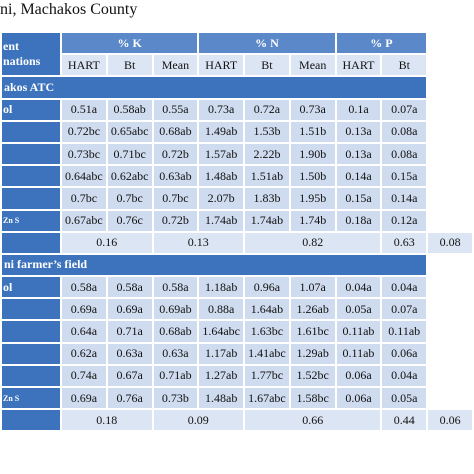  What do you see at coordinates (175, 398) in the screenshot?
I see `table-cell: 0.73b` at bounding box center [175, 398].